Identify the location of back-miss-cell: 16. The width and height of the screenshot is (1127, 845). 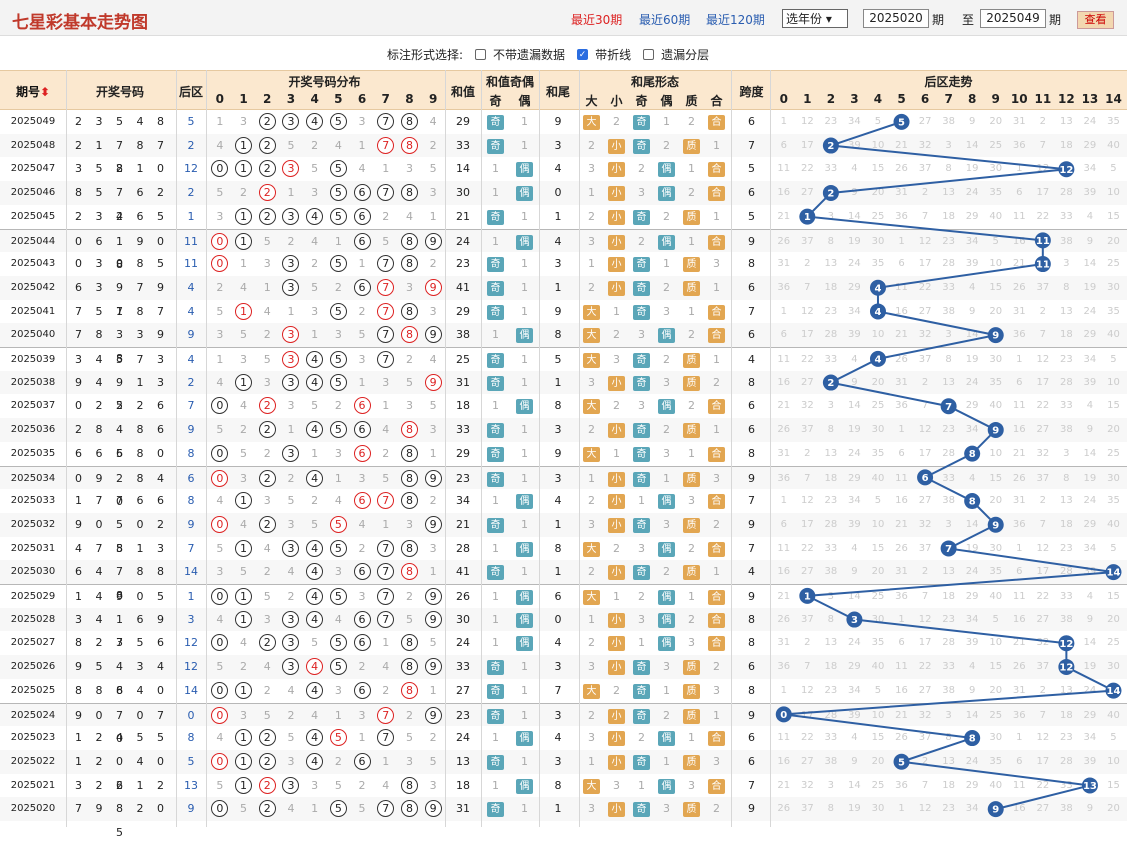
(784, 572).